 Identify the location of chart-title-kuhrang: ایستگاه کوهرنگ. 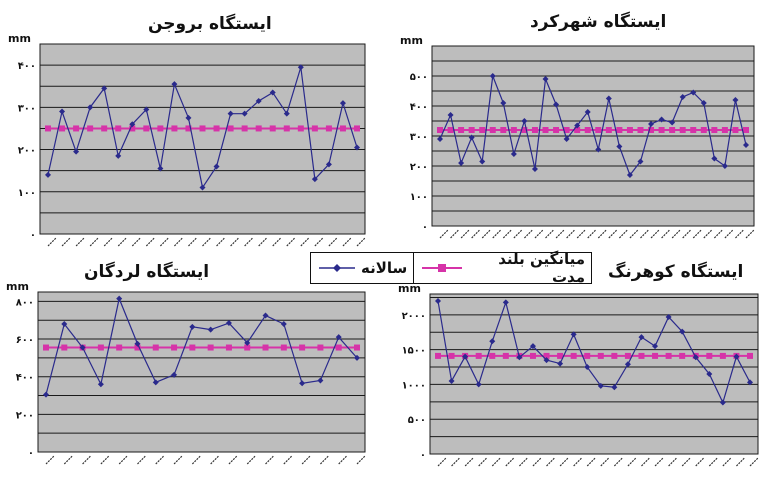
(676, 272).